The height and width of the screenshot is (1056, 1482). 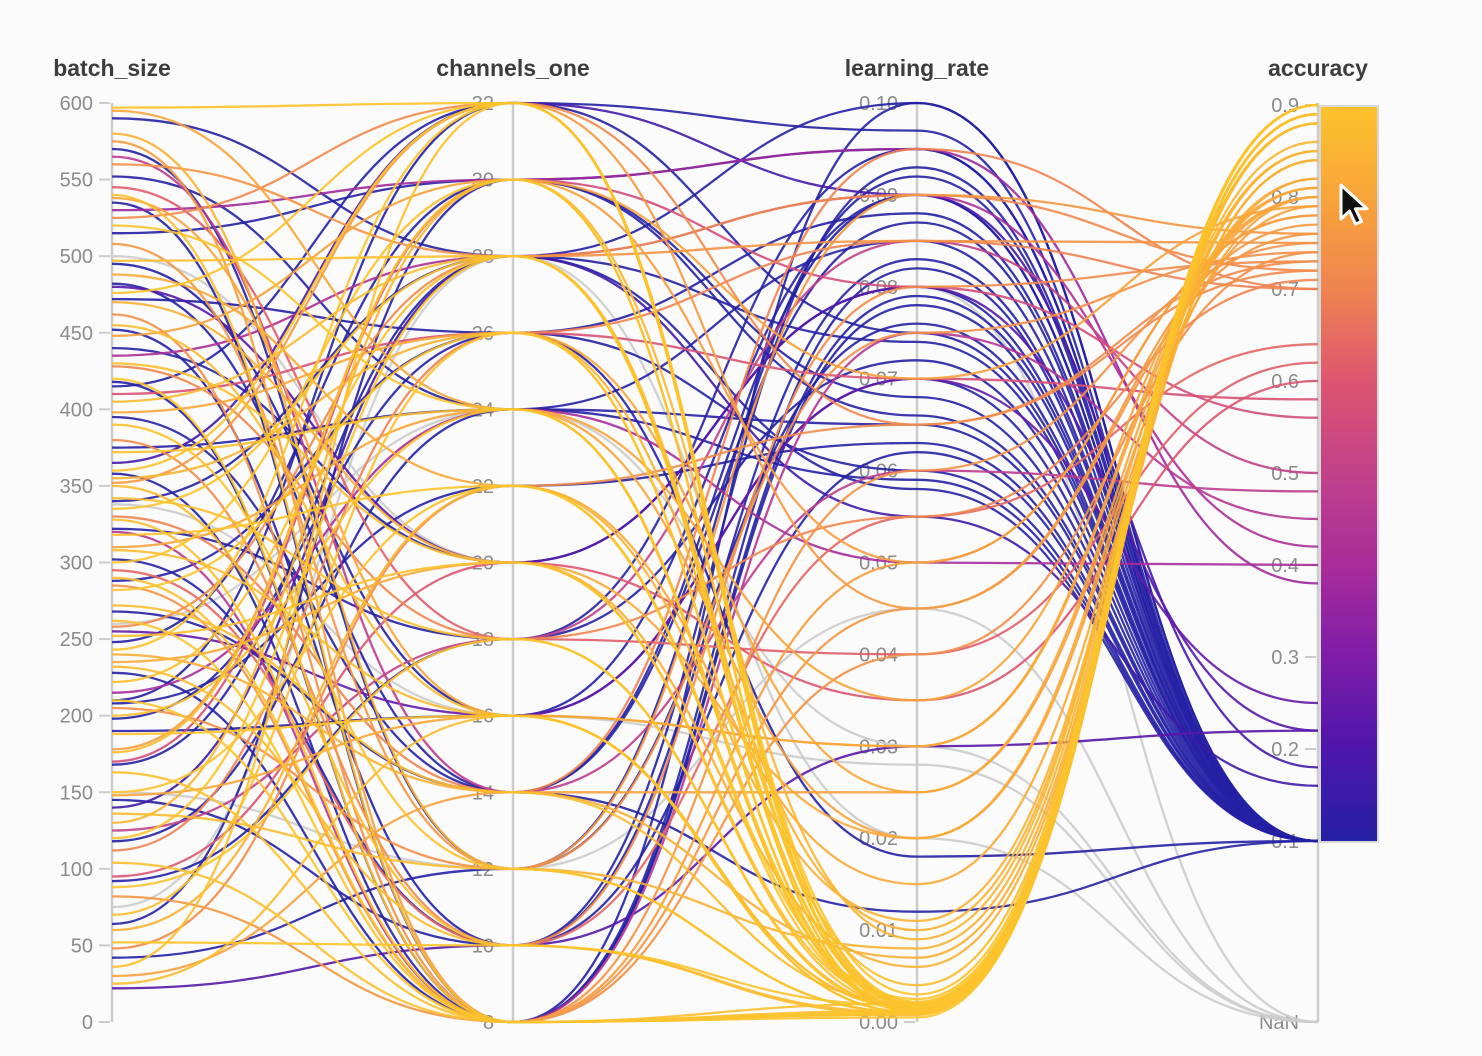 I want to click on tick-label-learning_rate: 0.09, so click(x=878, y=196).